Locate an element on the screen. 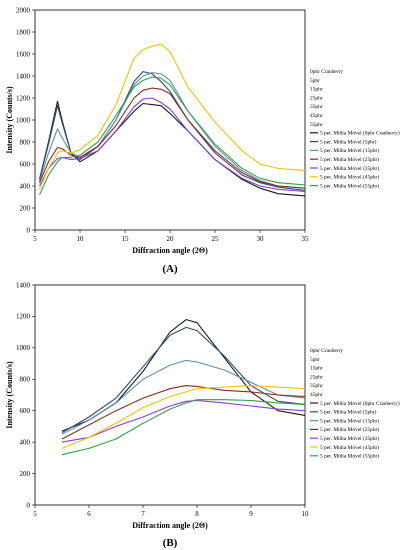 The height and width of the screenshot is (550, 412). x-tick-label: 25 is located at coordinates (216, 239).